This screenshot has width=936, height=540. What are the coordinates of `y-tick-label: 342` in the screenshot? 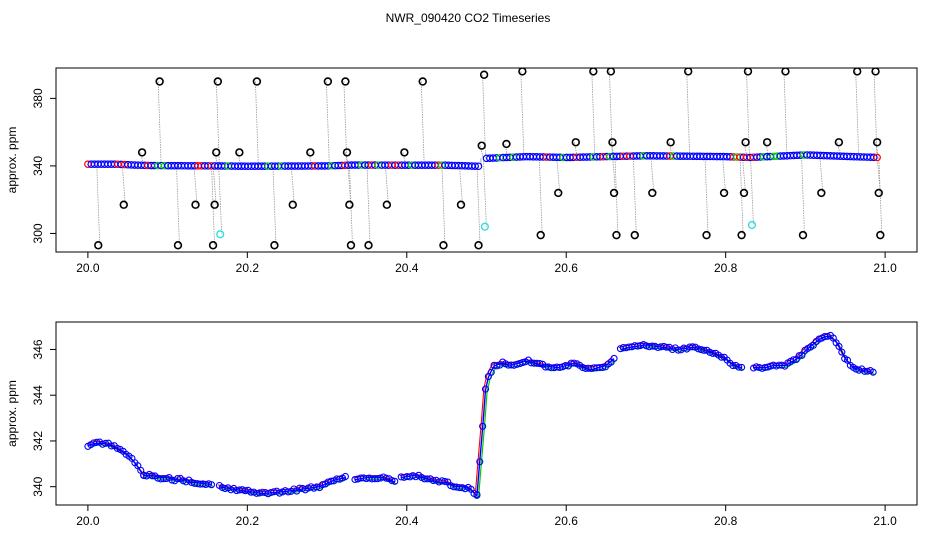 It's located at (38, 441).